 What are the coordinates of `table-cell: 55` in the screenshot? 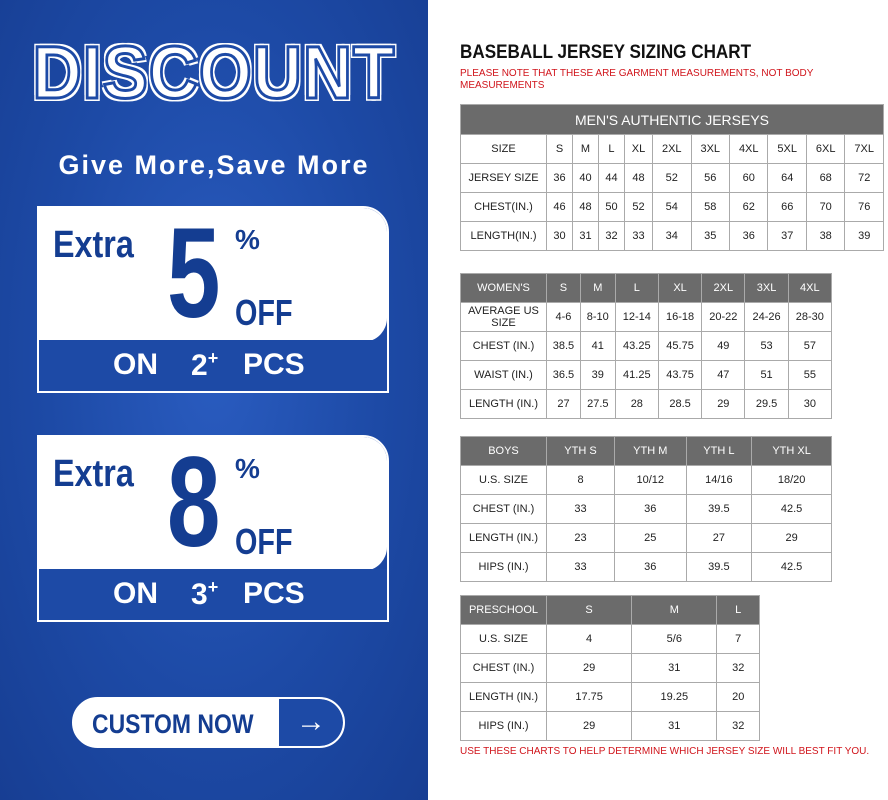 It's located at (810, 375).